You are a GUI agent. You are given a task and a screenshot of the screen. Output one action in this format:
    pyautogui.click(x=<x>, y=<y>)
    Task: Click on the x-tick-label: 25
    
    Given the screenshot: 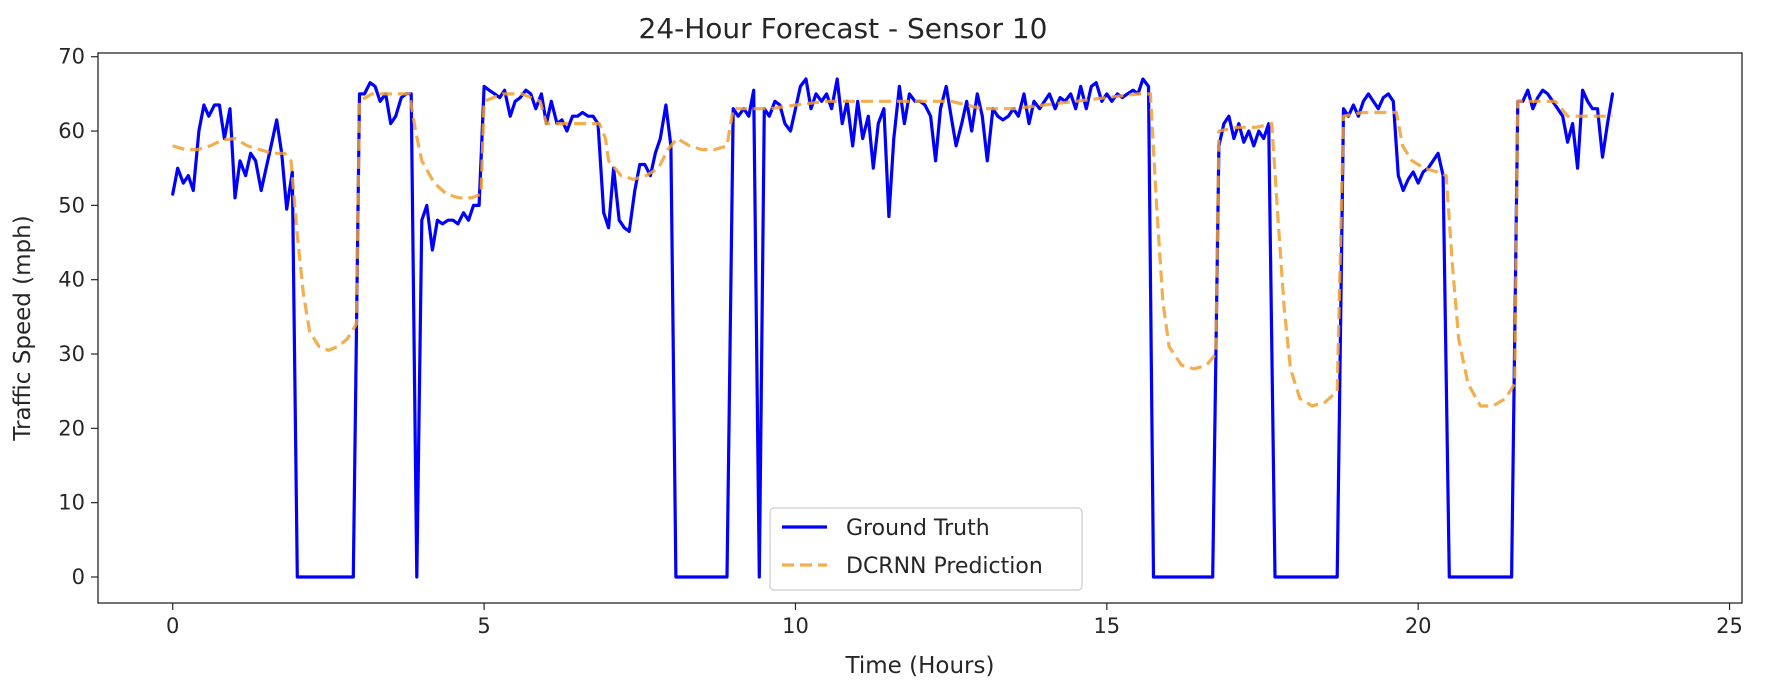 What is the action you would take?
    pyautogui.click(x=1729, y=626)
    